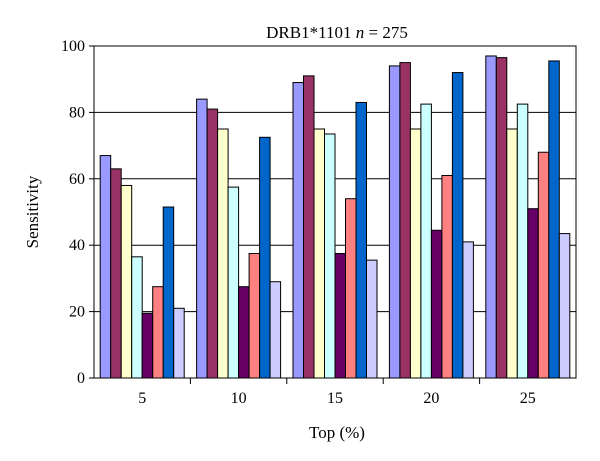 This screenshot has width=600, height=461. What do you see at coordinates (337, 432) in the screenshot?
I see `x-axis-label: Top (%)` at bounding box center [337, 432].